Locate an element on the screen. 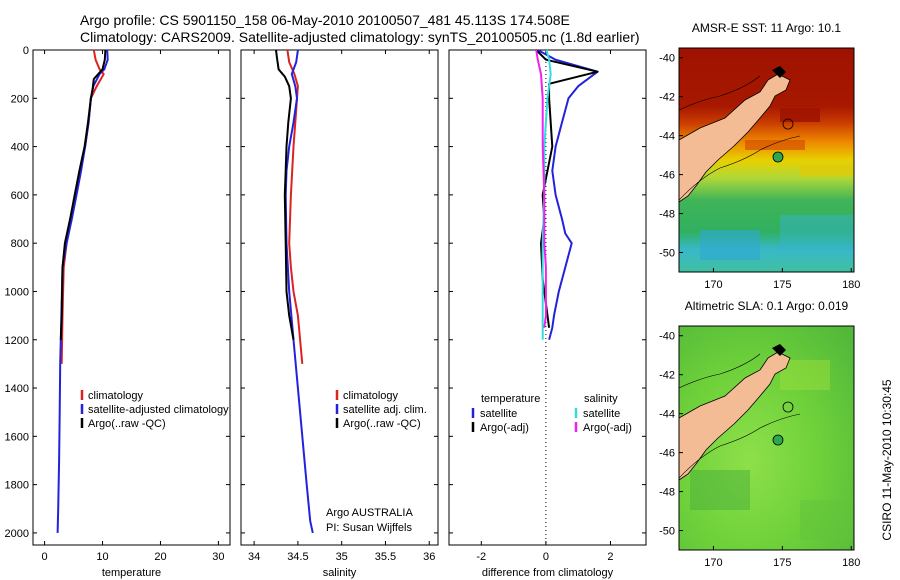 Image resolution: width=900 pixels, height=580 pixels. temperature-xlabel: temperature is located at coordinates (131, 573).